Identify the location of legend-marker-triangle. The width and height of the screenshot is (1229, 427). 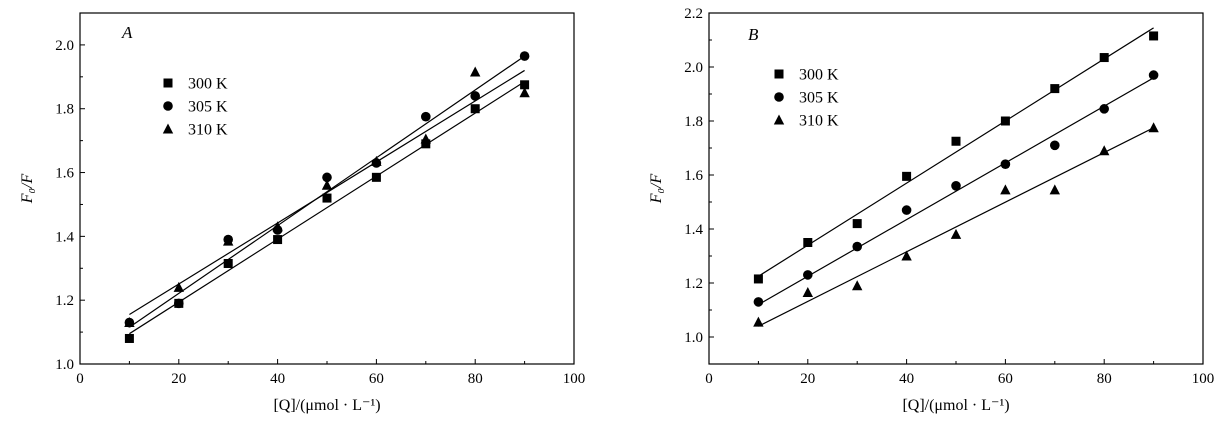
(779, 119).